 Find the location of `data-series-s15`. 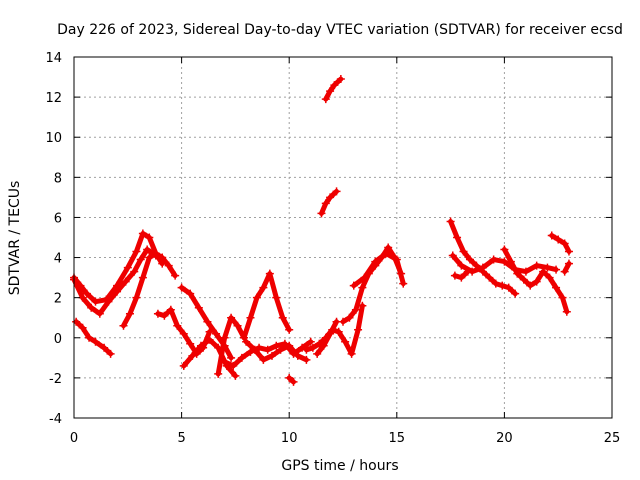

data-series-s15 is located at coordinates (378, 269).